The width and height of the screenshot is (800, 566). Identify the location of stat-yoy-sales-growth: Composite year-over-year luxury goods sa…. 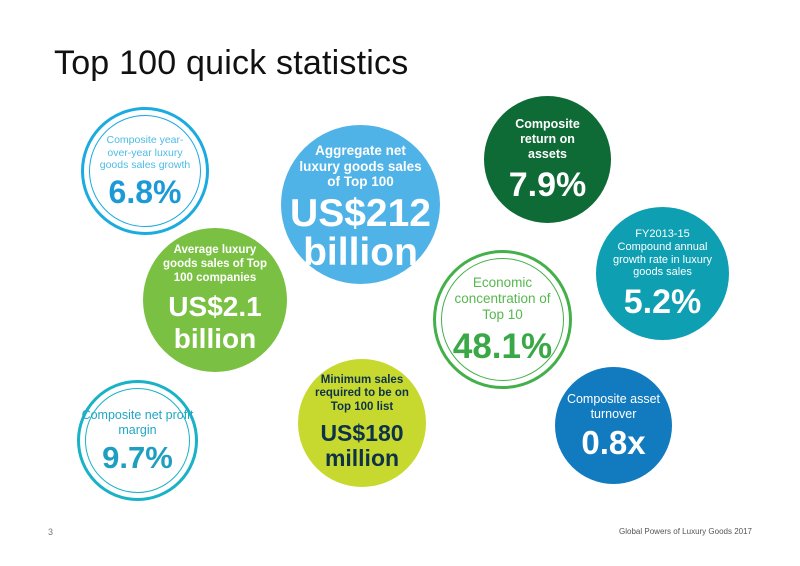
(145, 171).